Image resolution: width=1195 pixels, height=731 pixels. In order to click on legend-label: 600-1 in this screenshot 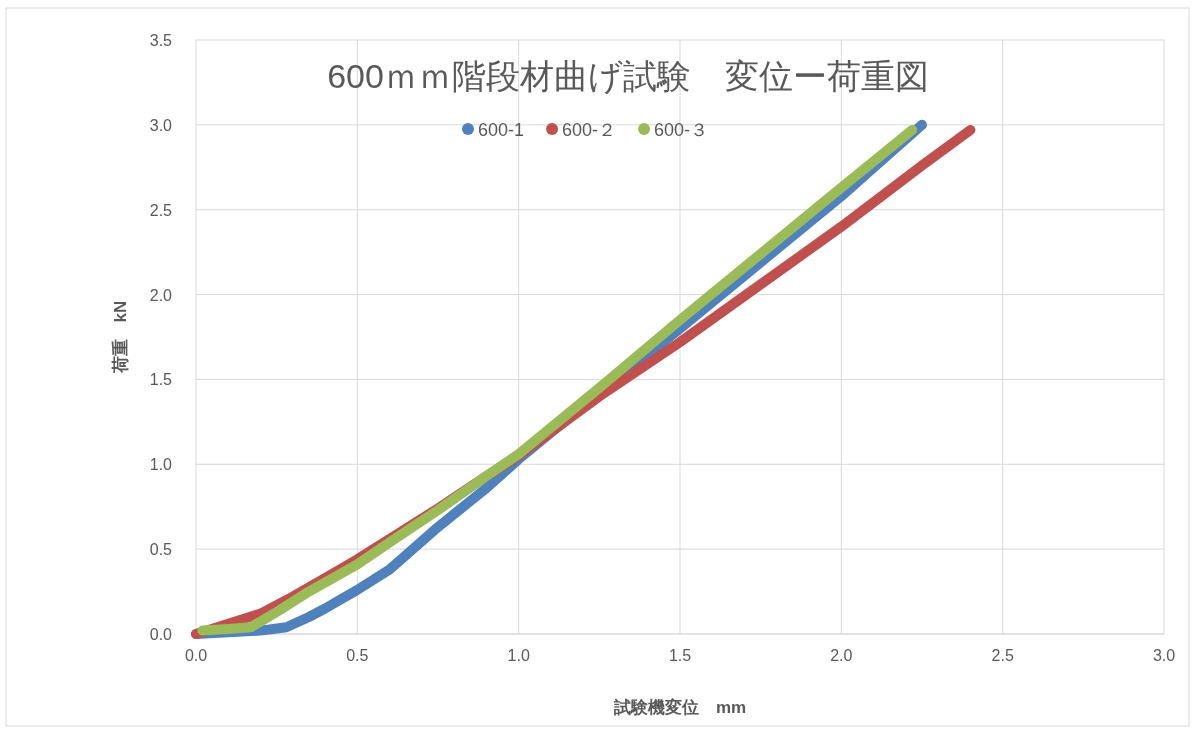, I will do `click(501, 130)`.